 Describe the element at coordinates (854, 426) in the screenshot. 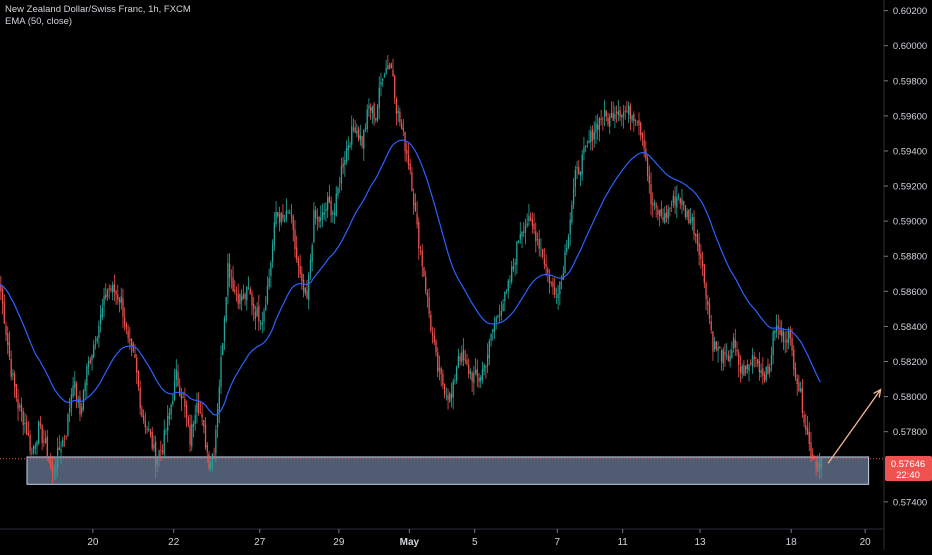

I see `projection-arrow` at that location.